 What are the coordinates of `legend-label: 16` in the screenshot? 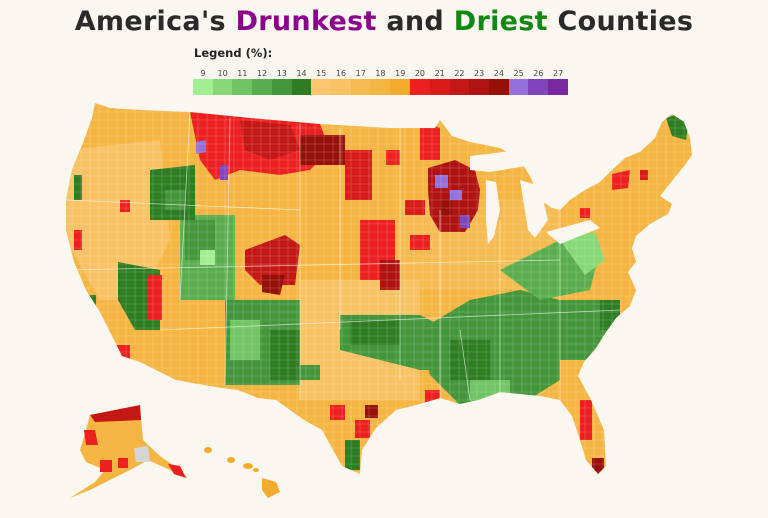 It's located at (341, 73).